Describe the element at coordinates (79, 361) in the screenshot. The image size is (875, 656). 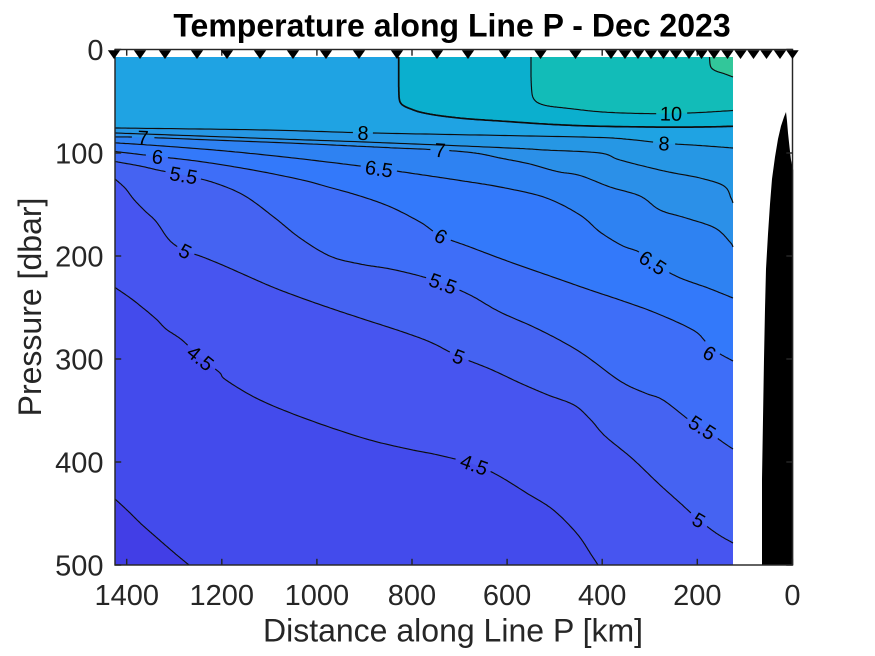
I see `svg-text: 300` at that location.